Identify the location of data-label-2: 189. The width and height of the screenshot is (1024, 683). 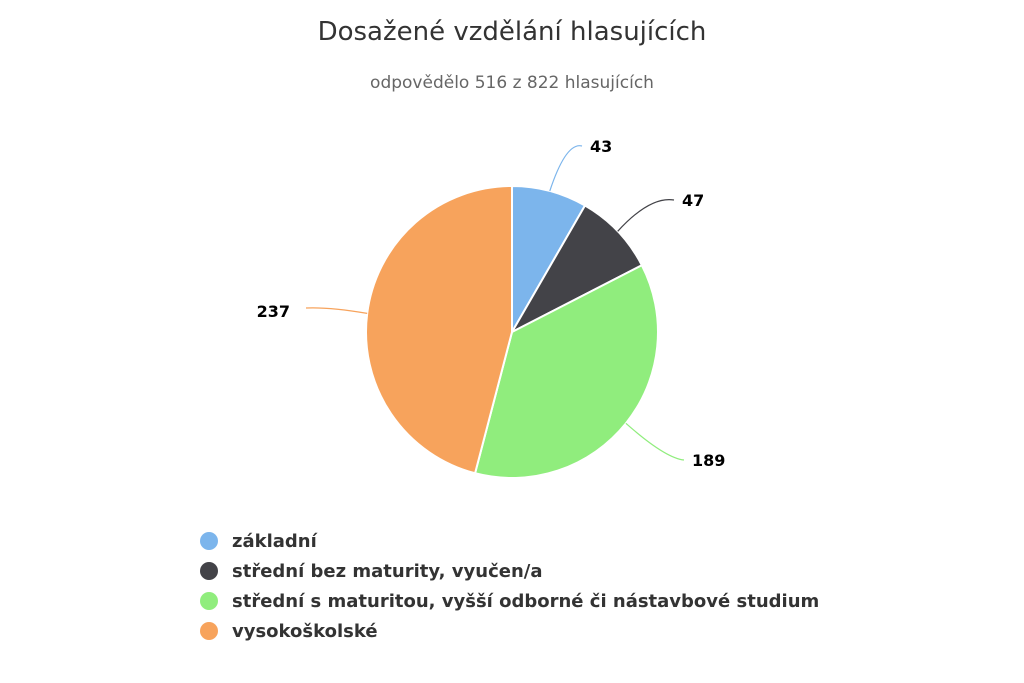
(708, 460).